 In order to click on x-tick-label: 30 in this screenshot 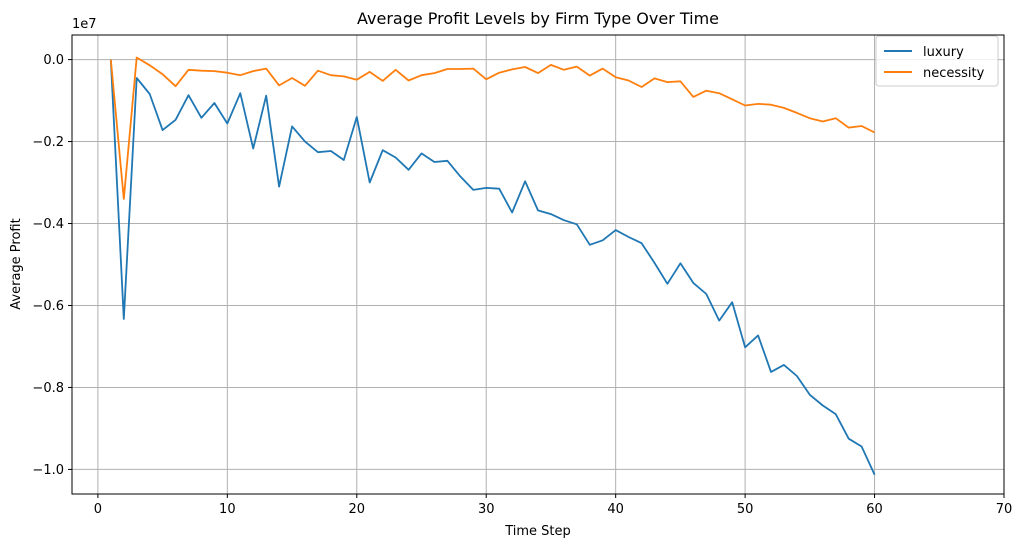, I will do `click(486, 509)`.